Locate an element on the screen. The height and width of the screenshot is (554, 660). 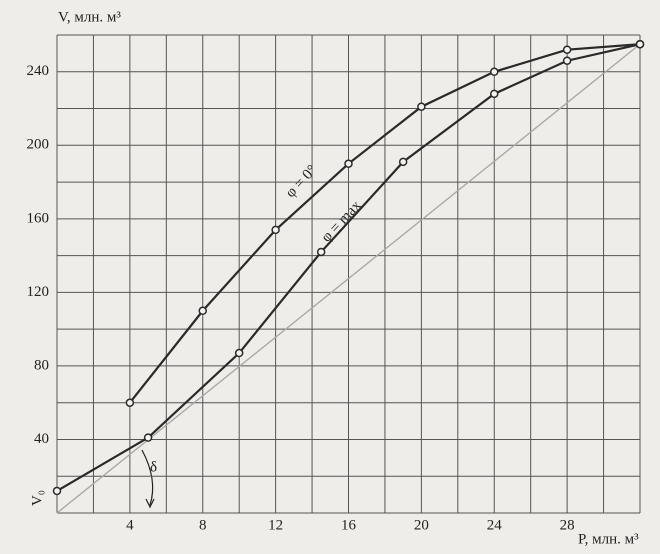
x-tick-label: 8 is located at coordinates (203, 525).